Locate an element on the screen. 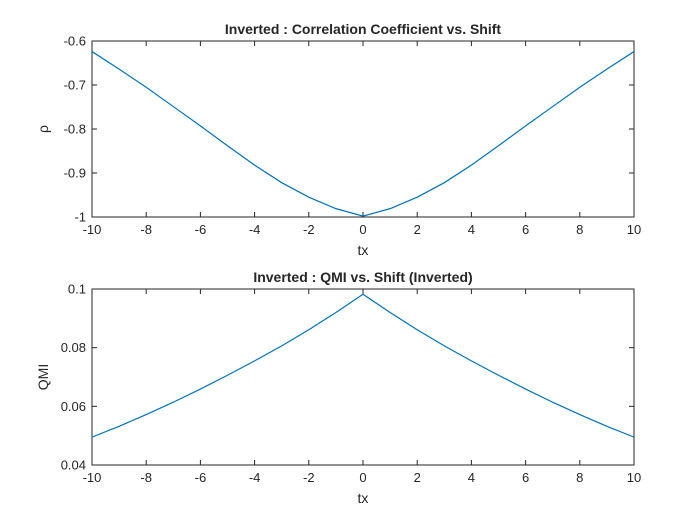 This screenshot has height=525, width=700. chart-1-x-tick-label: 10 is located at coordinates (634, 229).